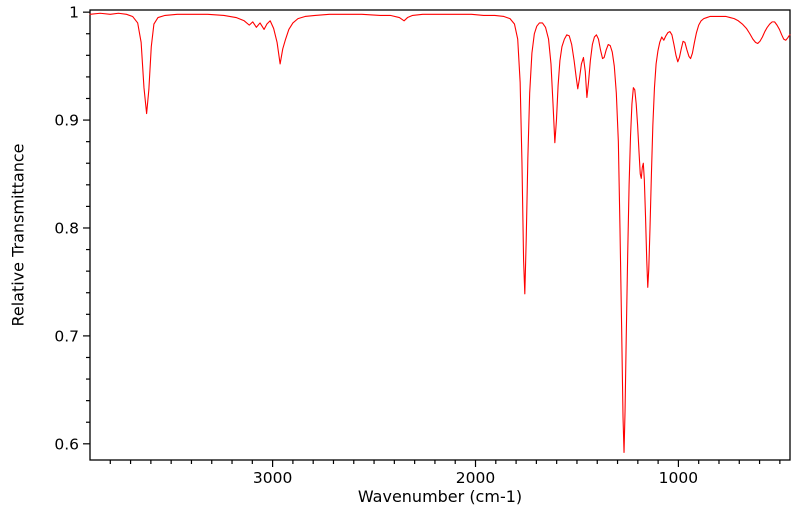 The width and height of the screenshot is (799, 516). I want to click on x-axis-label: Wavenumber (cm-1), so click(440, 496).